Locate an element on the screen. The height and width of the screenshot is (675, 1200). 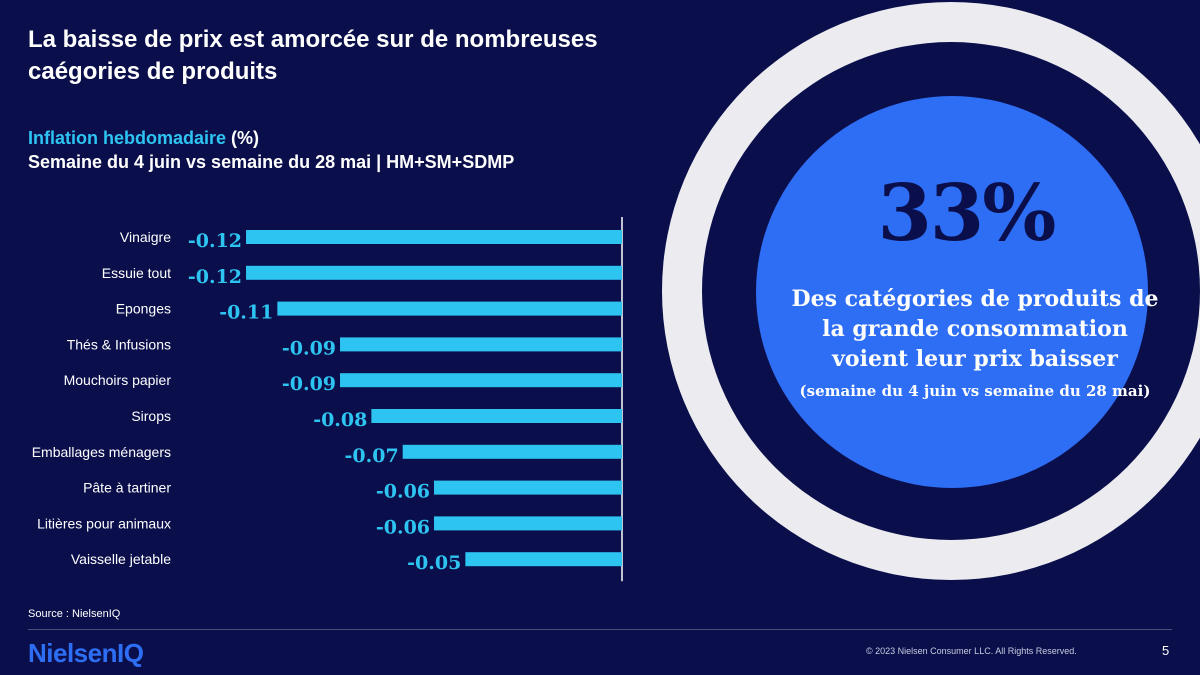
category-label: Essuie tout is located at coordinates (136, 273).